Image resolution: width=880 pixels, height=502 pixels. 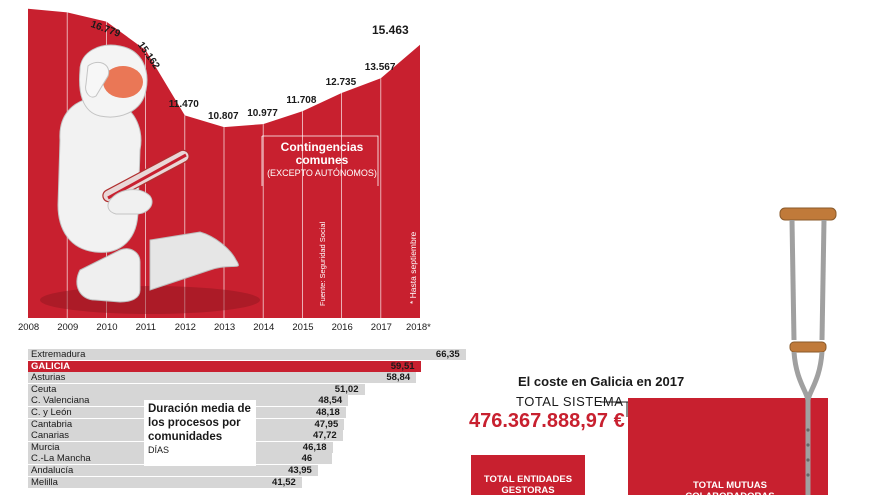 I want to click on bar-category-label: Cantabria, so click(x=52, y=424).